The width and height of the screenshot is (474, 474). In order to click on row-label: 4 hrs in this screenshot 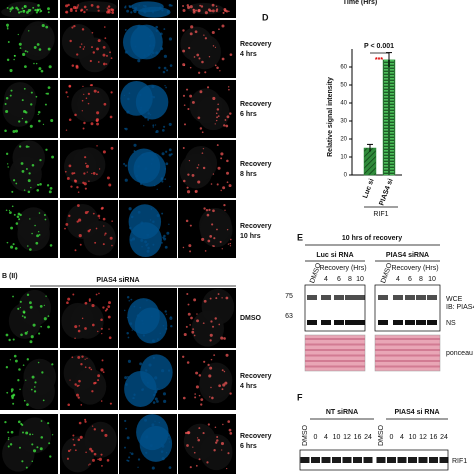, I will do `click(248, 386)`.